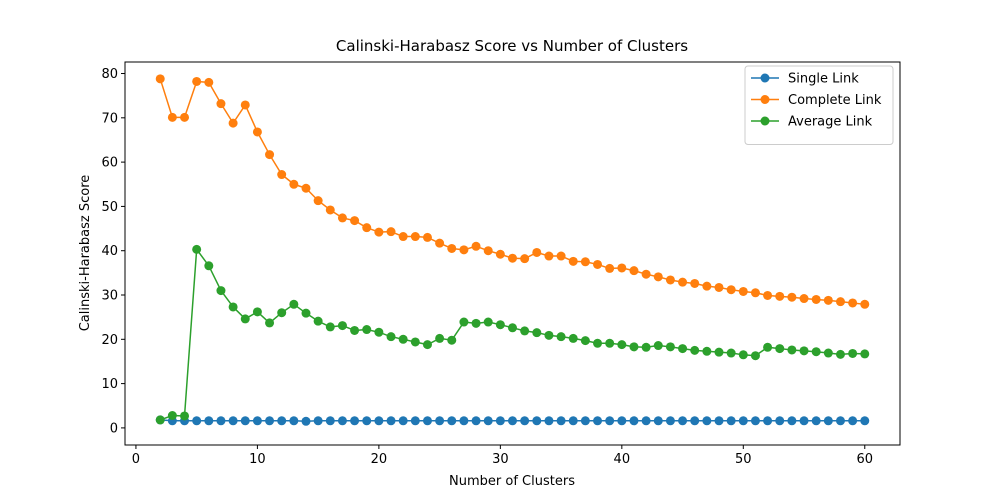 The image size is (1000, 500). Describe the element at coordinates (512, 481) in the screenshot. I see `x-axis-title: Number of Clusters` at that location.